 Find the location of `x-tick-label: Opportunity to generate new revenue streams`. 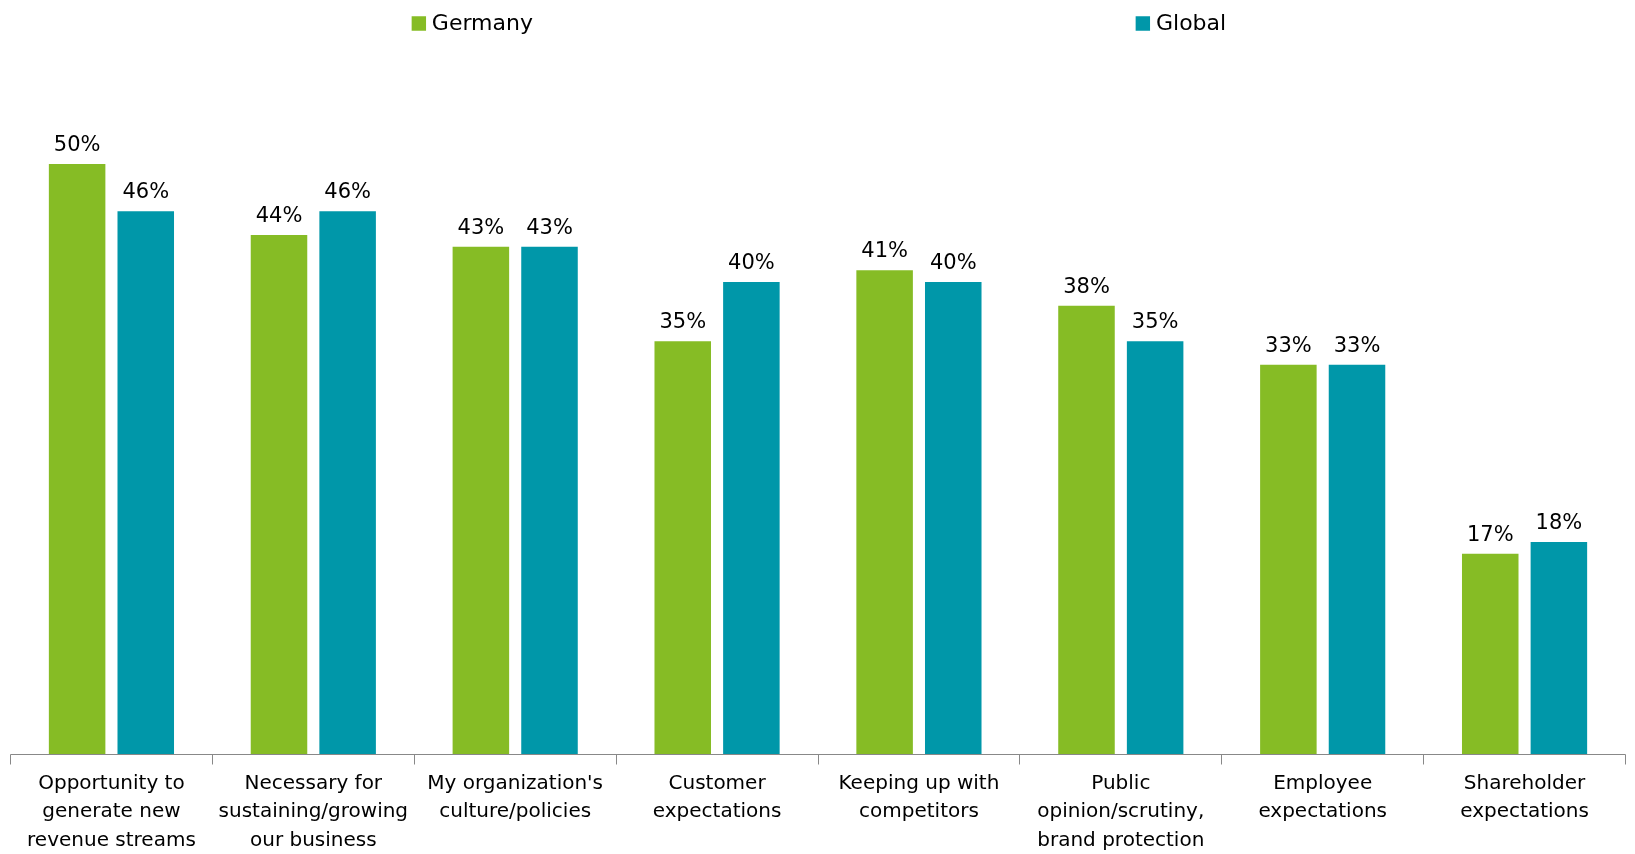

x-tick-label: Opportunity to generate new revenue streams is located at coordinates (111, 810).